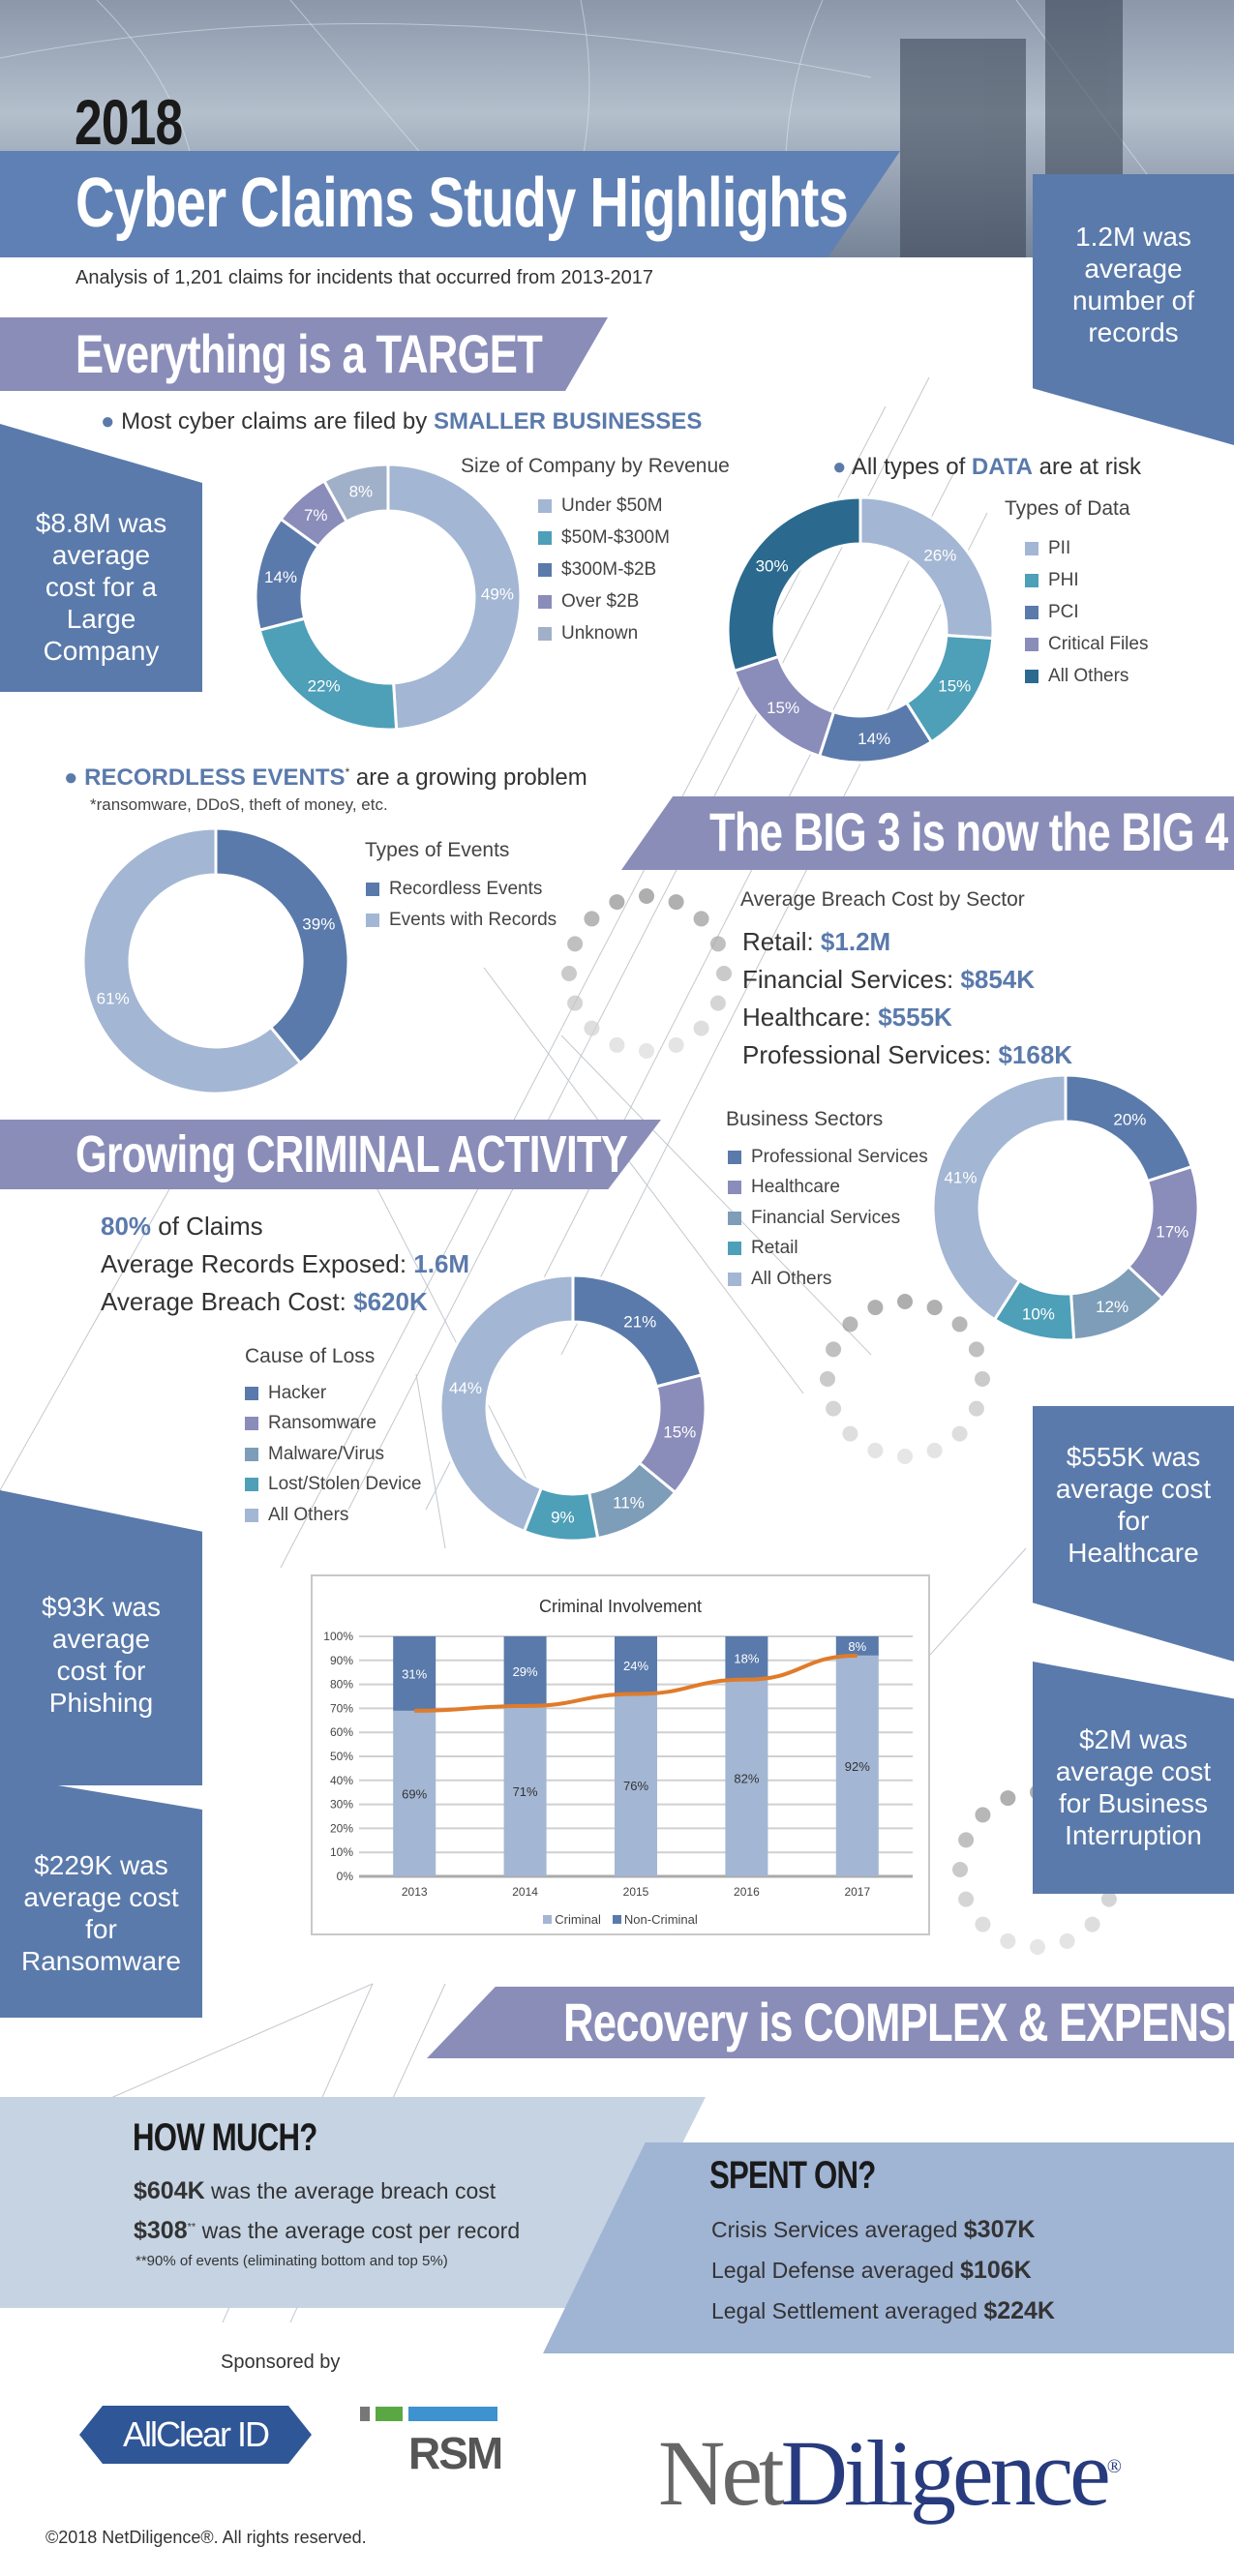 The height and width of the screenshot is (2576, 1234). I want to click on stat-value: 80%, so click(127, 1226).